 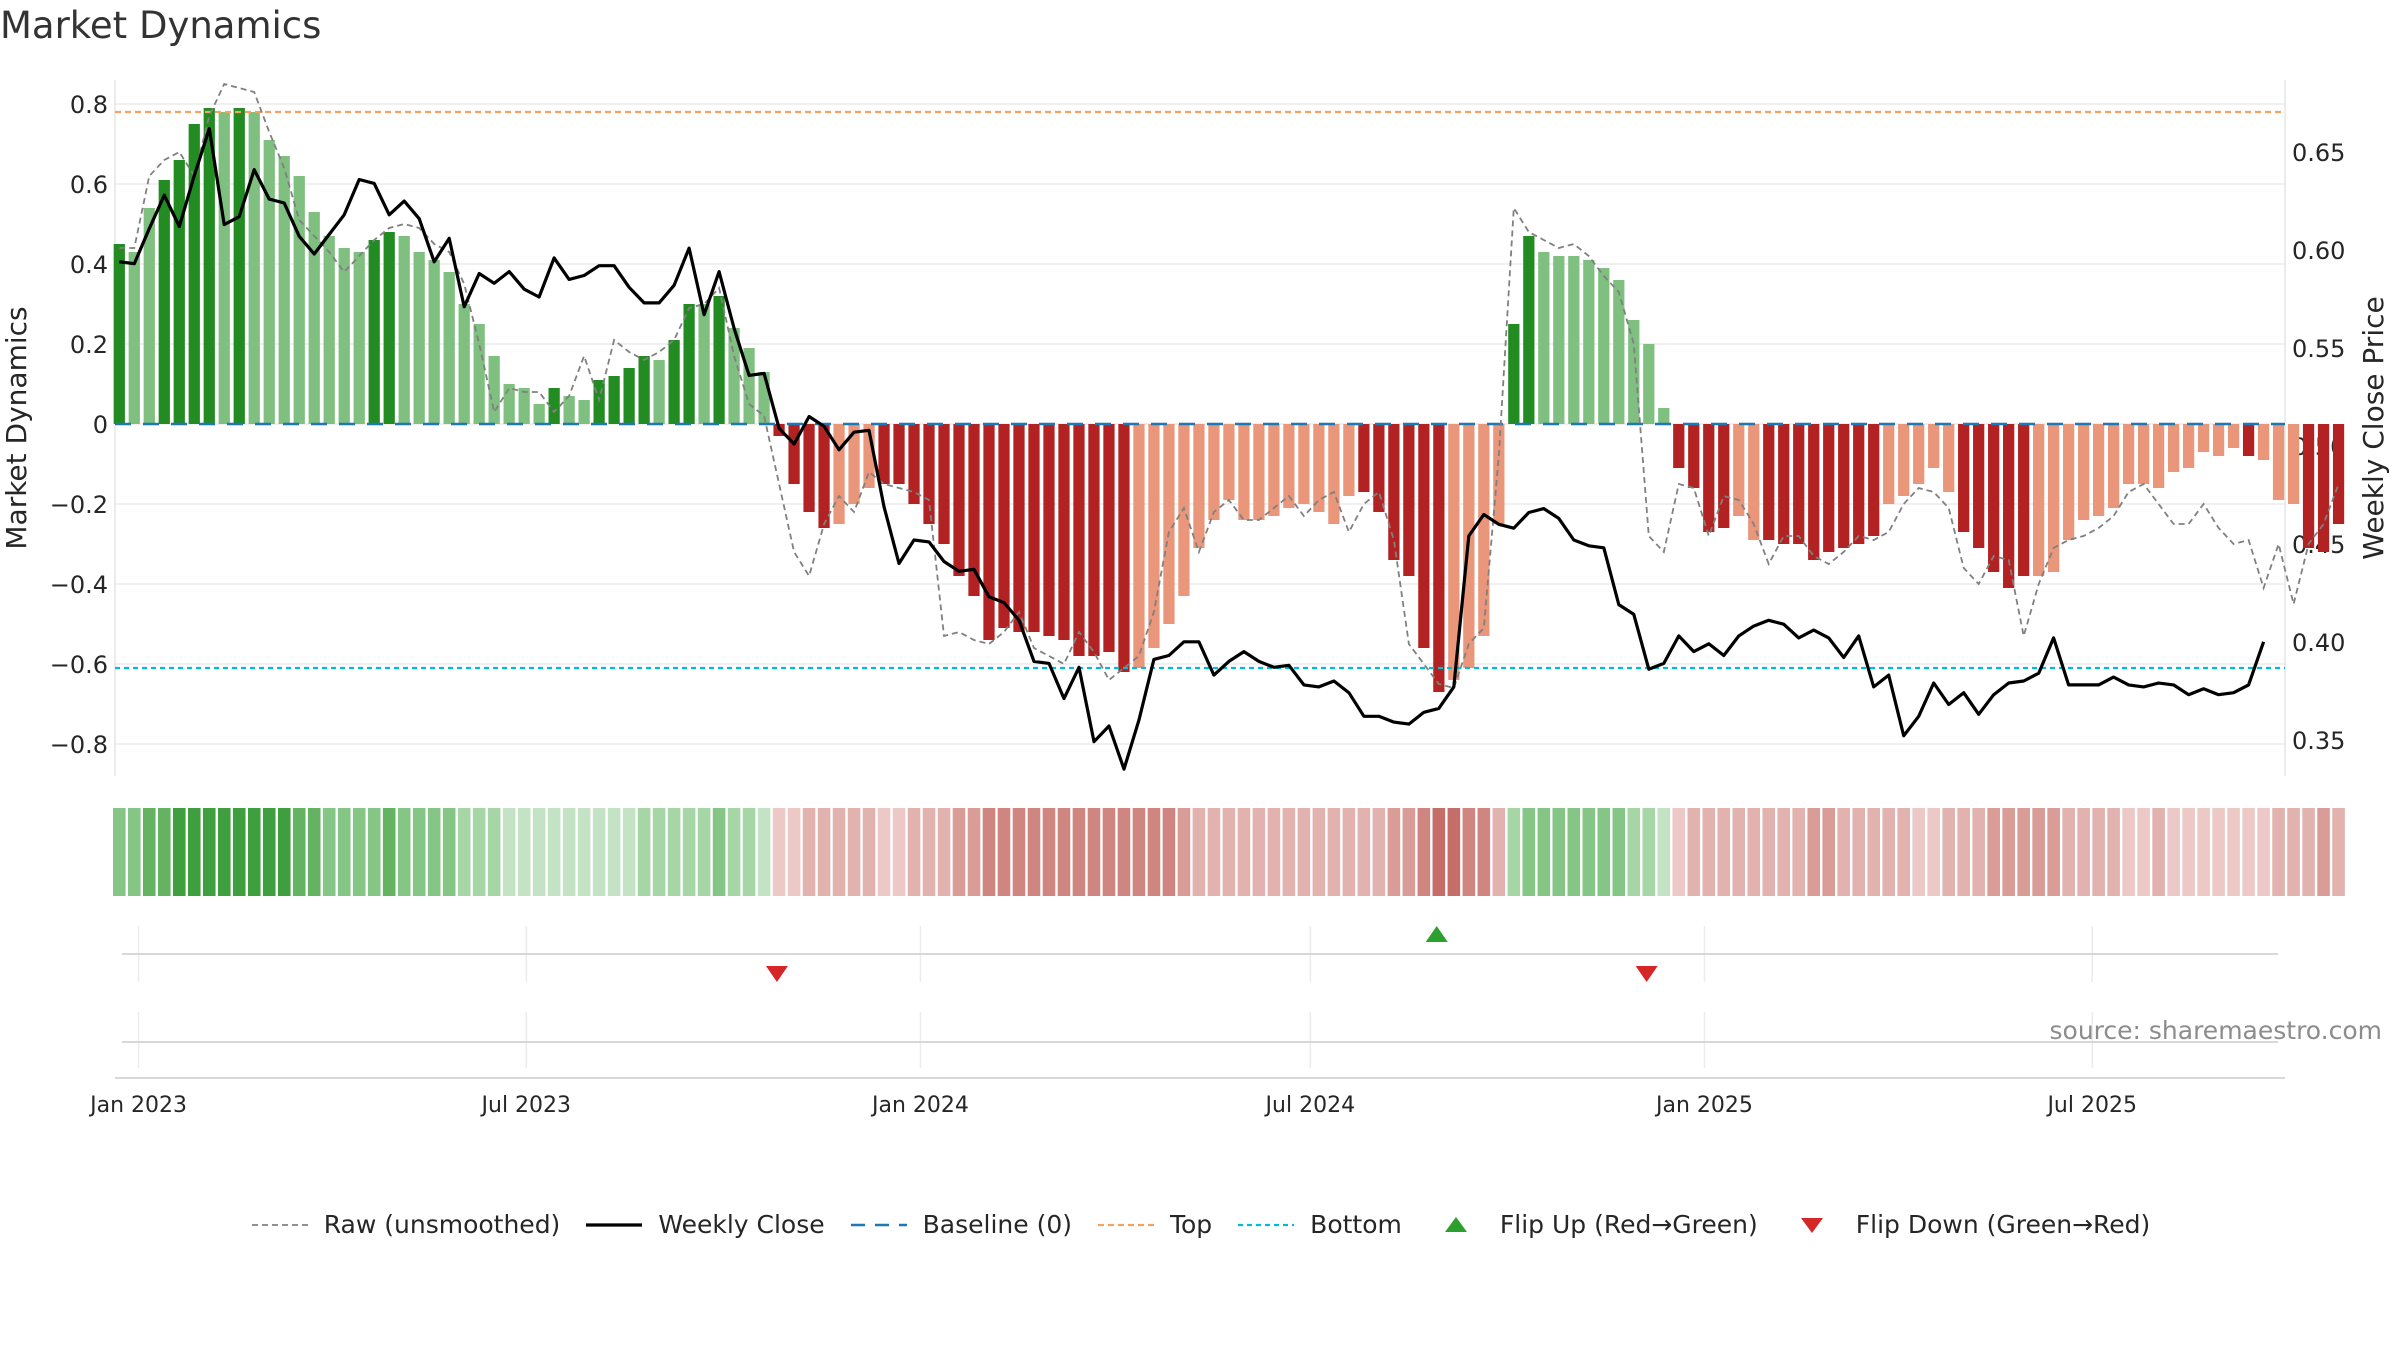 I want to click on x-tick-label: Jan 2024, so click(x=919, y=1105).